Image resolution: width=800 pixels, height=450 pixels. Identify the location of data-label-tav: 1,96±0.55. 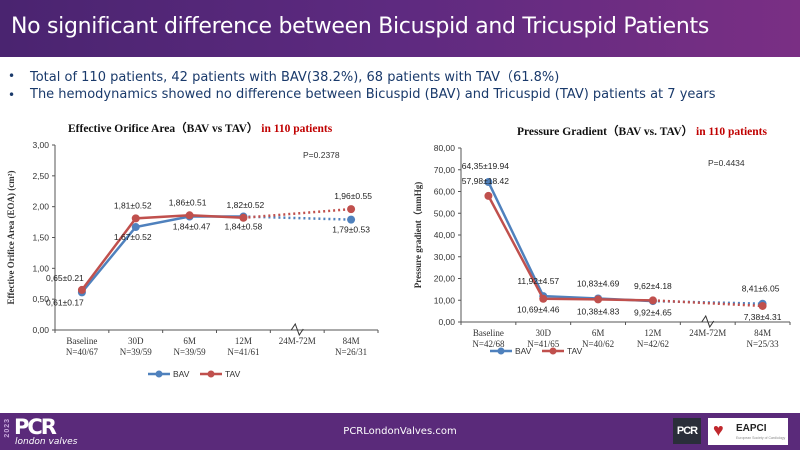
(353, 196).